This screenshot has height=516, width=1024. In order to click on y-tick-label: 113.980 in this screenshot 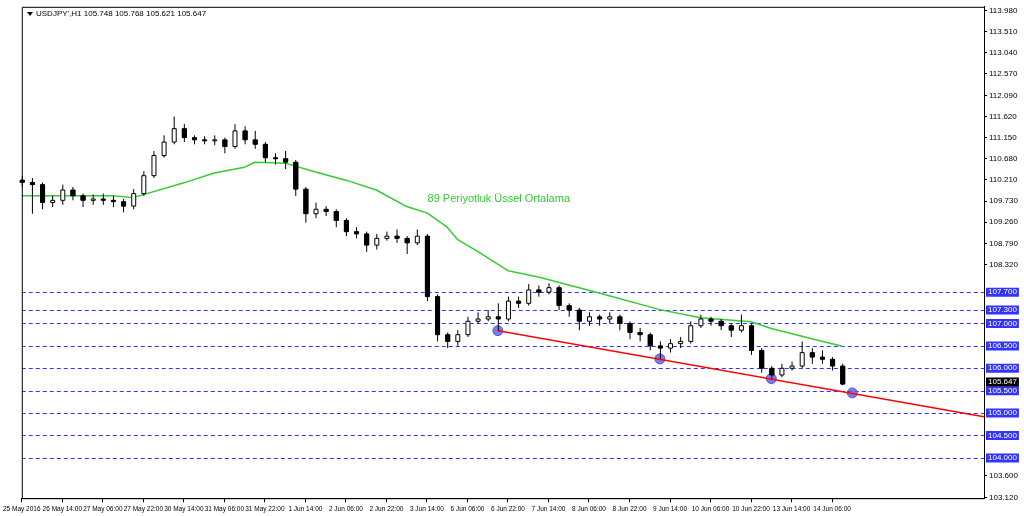, I will do `click(1003, 11)`.